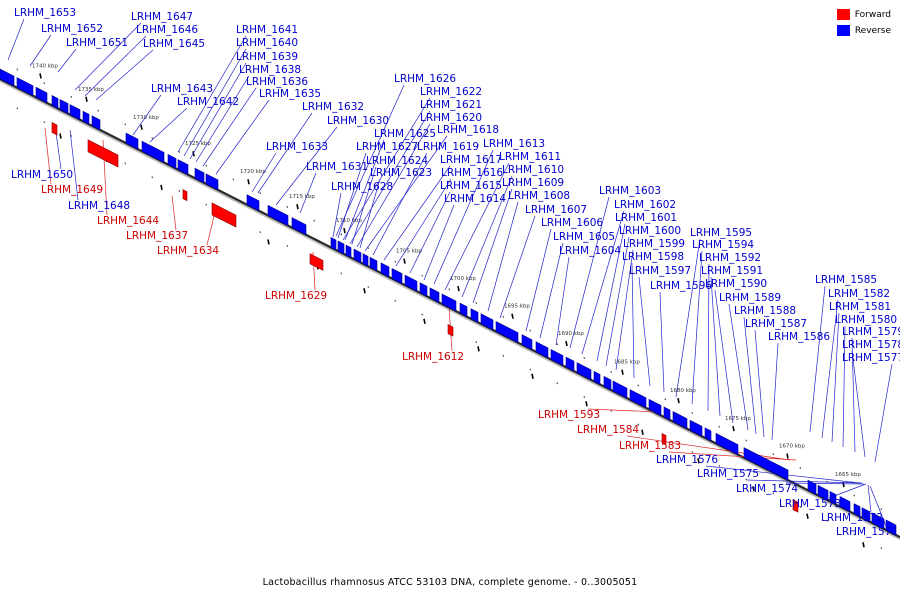 The width and height of the screenshot is (900, 600). I want to click on gene-label: LRHM_1653, so click(45, 13).